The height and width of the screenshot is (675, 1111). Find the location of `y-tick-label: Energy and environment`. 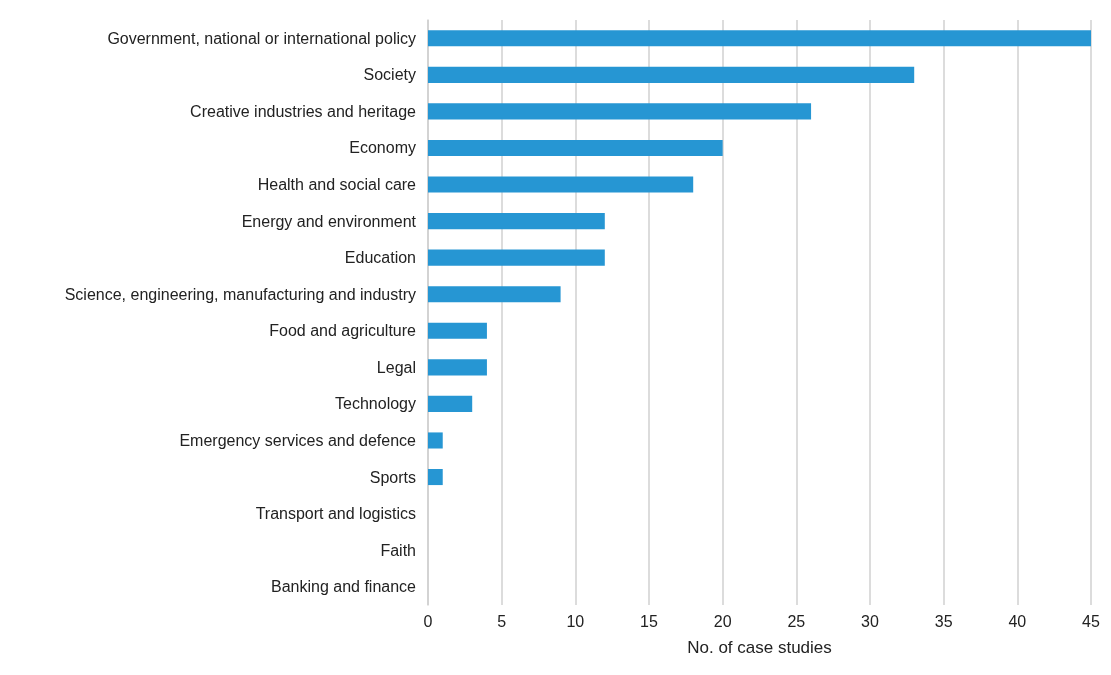

y-tick-label: Energy and environment is located at coordinates (329, 221).